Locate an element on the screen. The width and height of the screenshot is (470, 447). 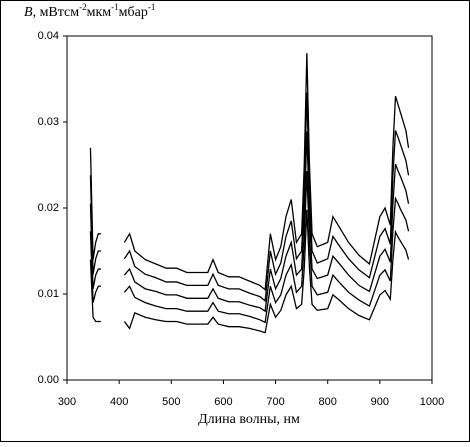
y-label-part: -2 is located at coordinates (83, 7).